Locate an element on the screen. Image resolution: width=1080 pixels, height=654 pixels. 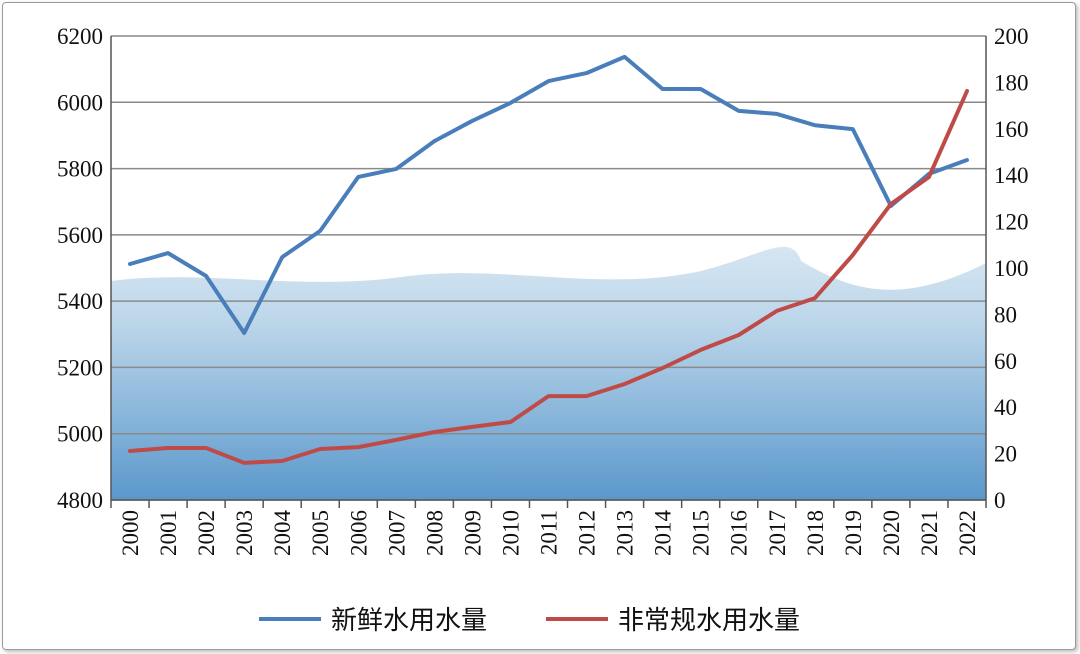
right-tick-label: 40 is located at coordinates (1005, 407).